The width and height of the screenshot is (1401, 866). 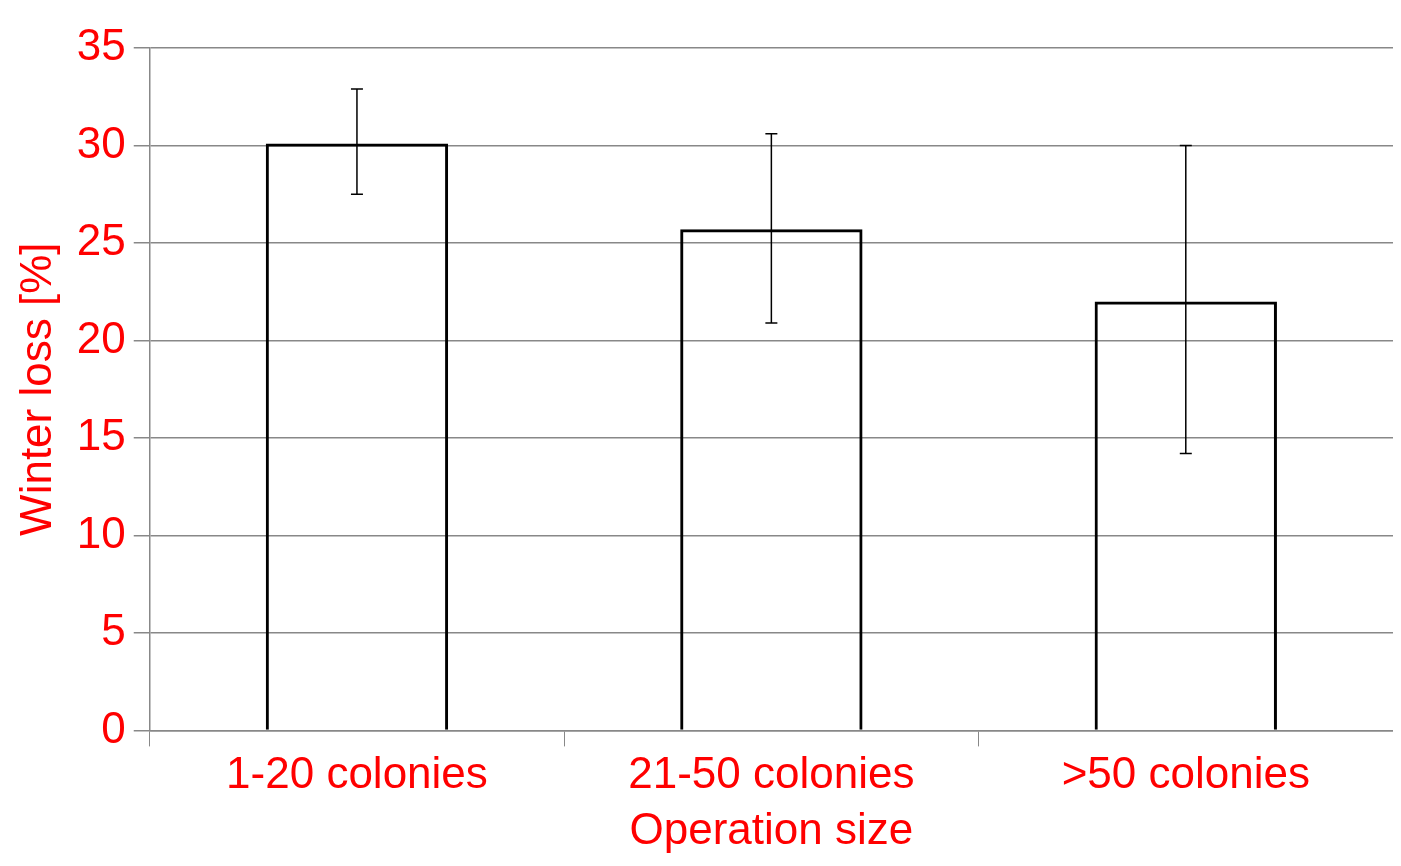 What do you see at coordinates (101, 435) in the screenshot?
I see `y-tick-label: 15` at bounding box center [101, 435].